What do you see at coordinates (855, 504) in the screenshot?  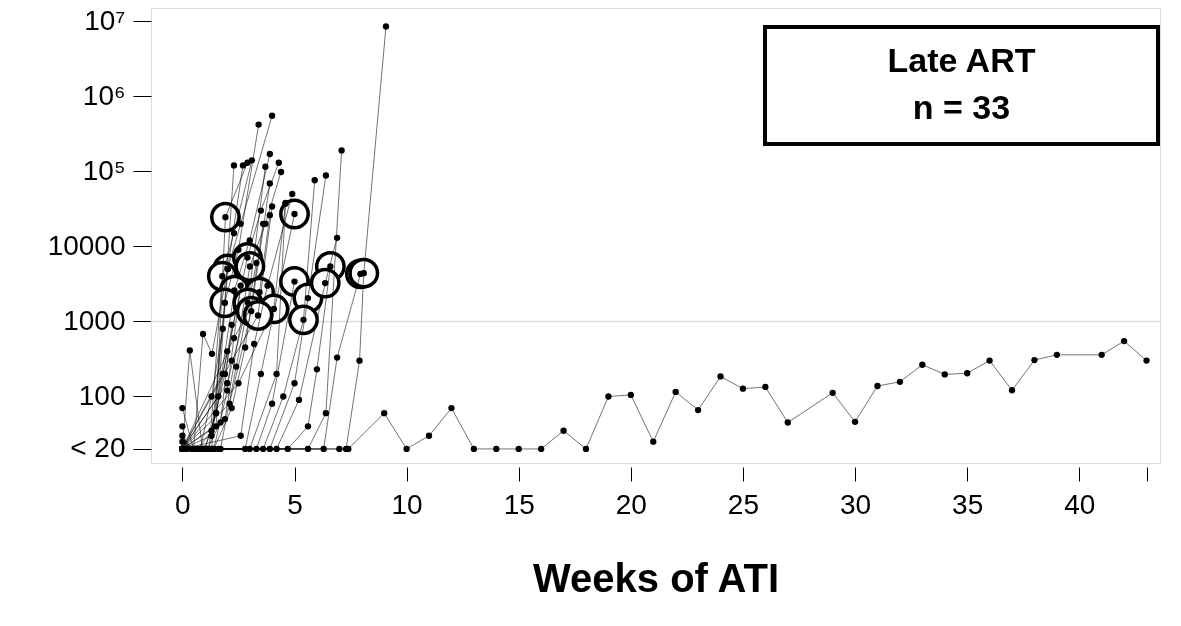 I see `x-tick-label: 30` at bounding box center [855, 504].